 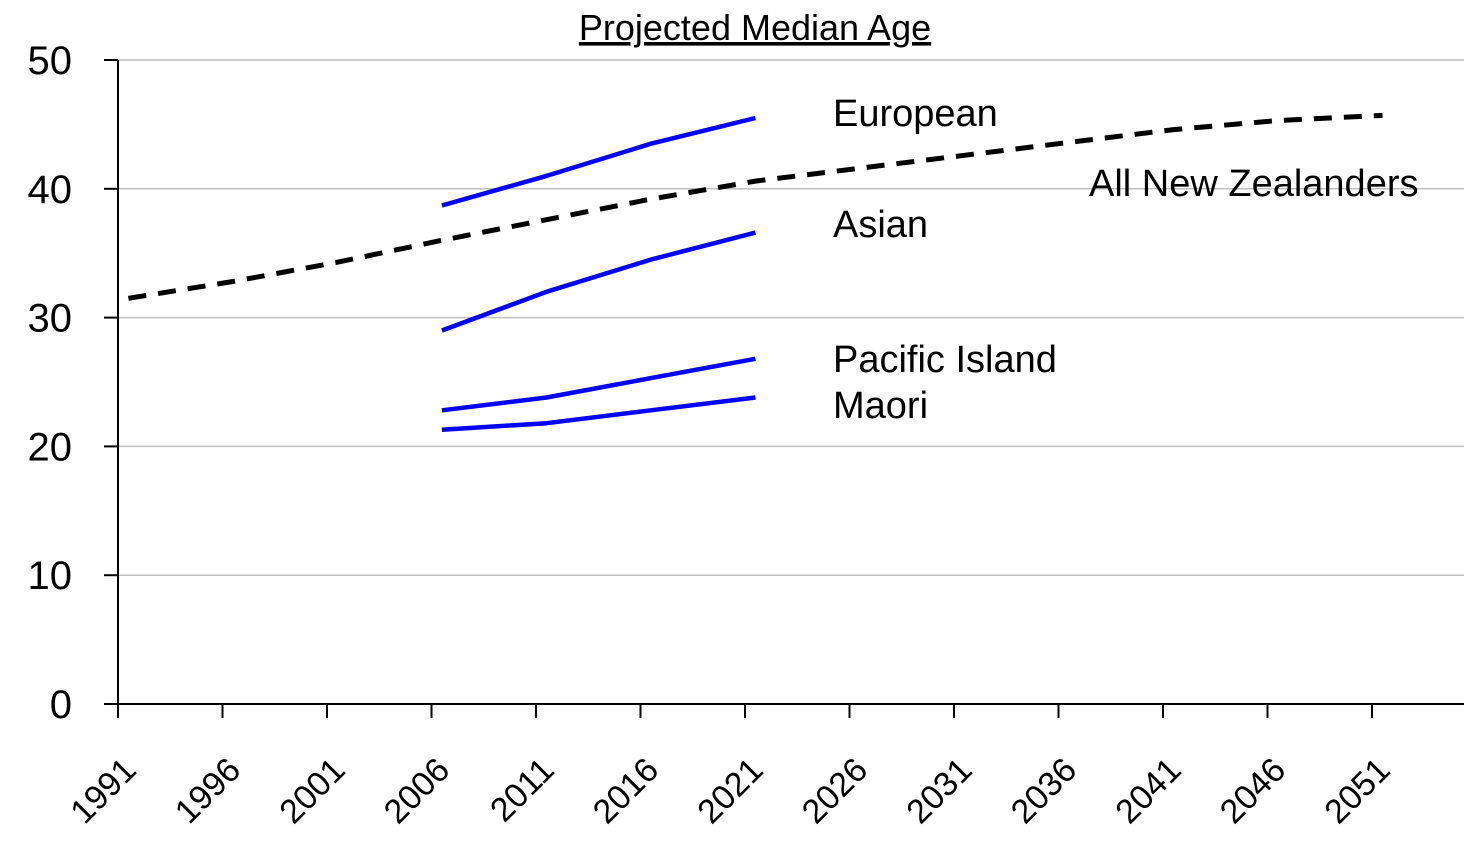 I want to click on y-tick-label: 30, so click(x=50, y=319).